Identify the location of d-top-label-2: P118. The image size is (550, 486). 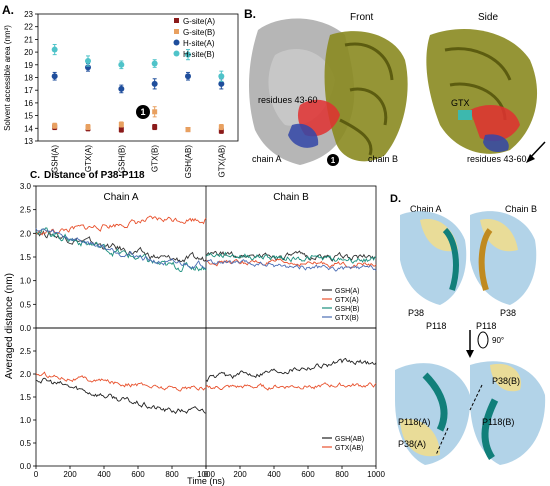
(436, 326).